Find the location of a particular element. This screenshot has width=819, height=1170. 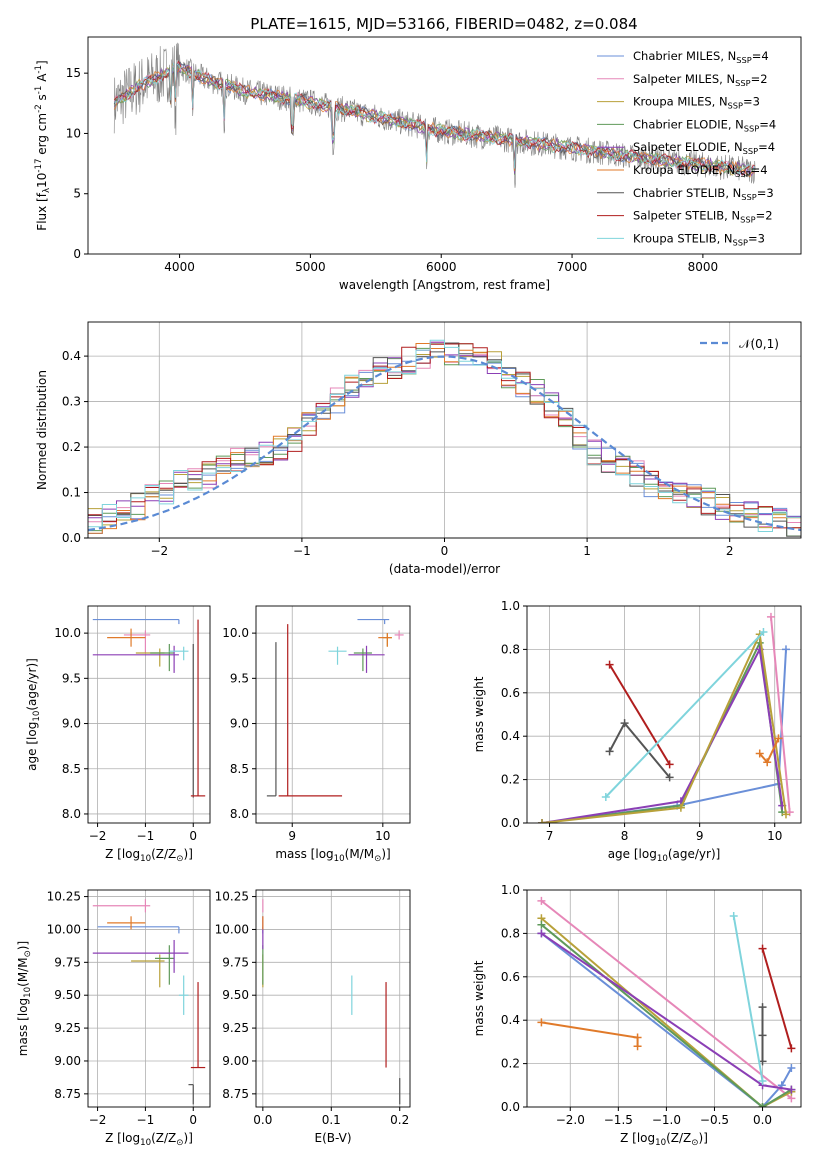

normal-curve is located at coordinates (444, 443).